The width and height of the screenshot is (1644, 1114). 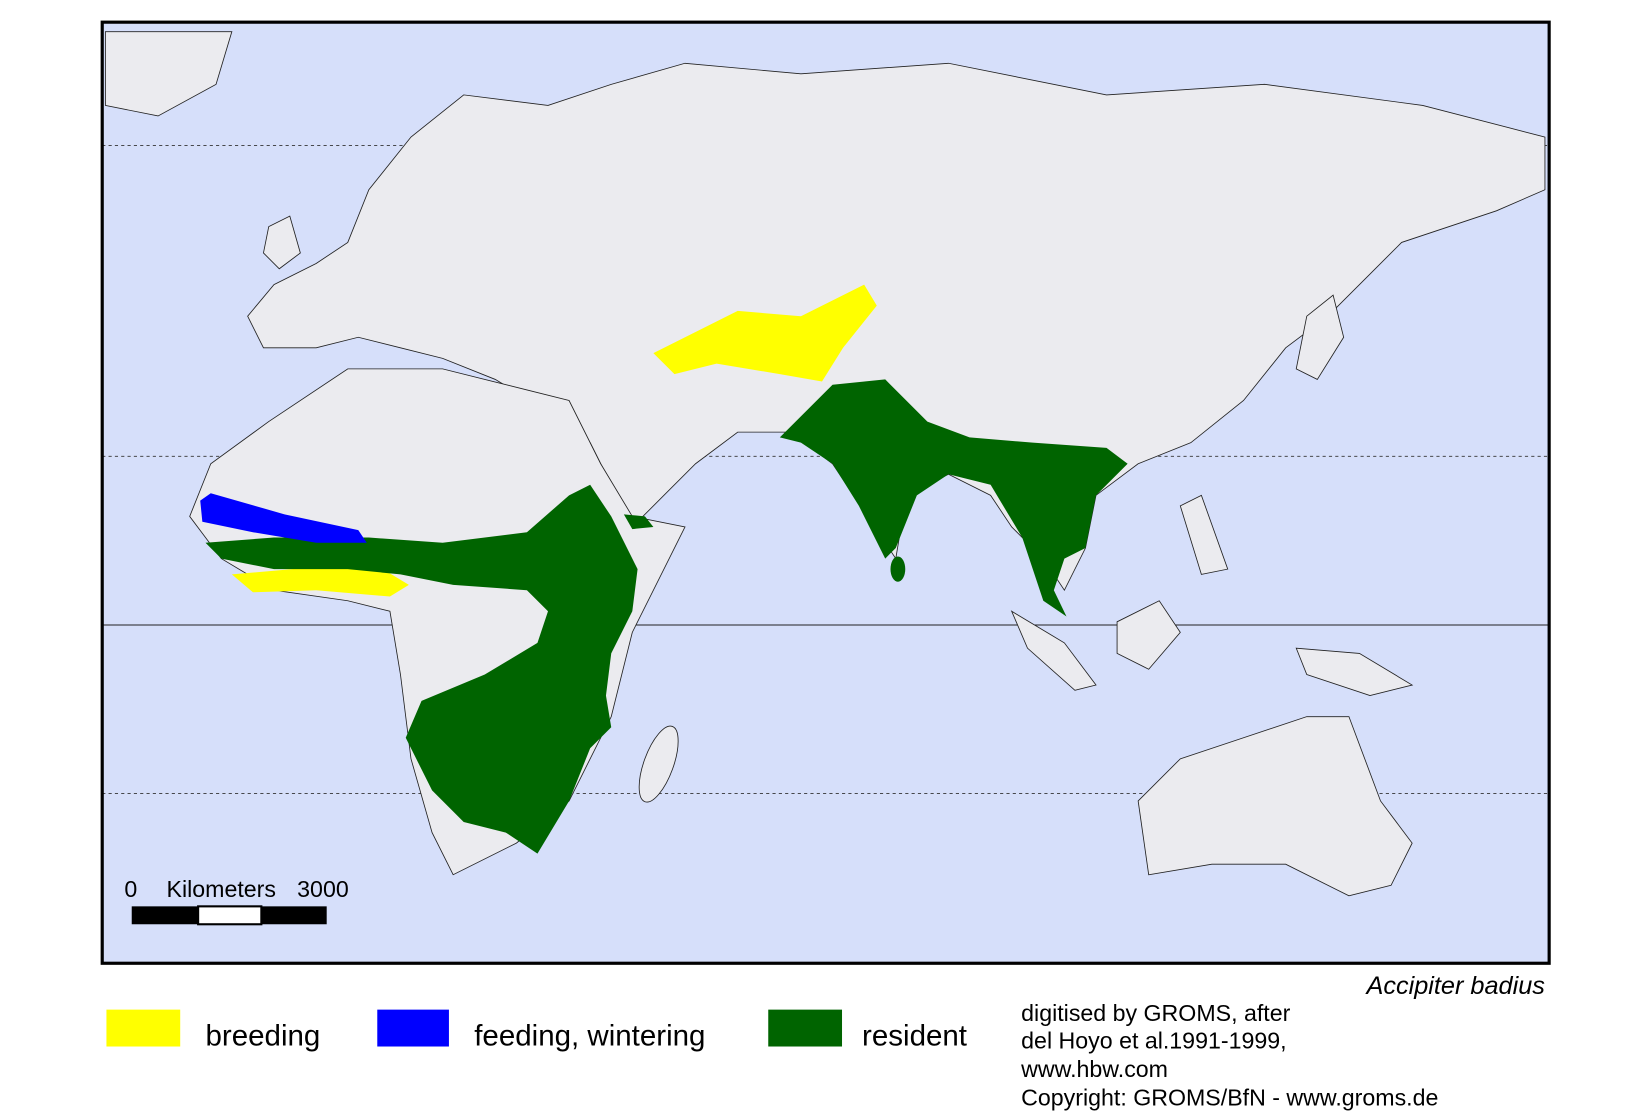 What do you see at coordinates (1094, 1069) in the screenshot?
I see `credit-line: www.hbw.com` at bounding box center [1094, 1069].